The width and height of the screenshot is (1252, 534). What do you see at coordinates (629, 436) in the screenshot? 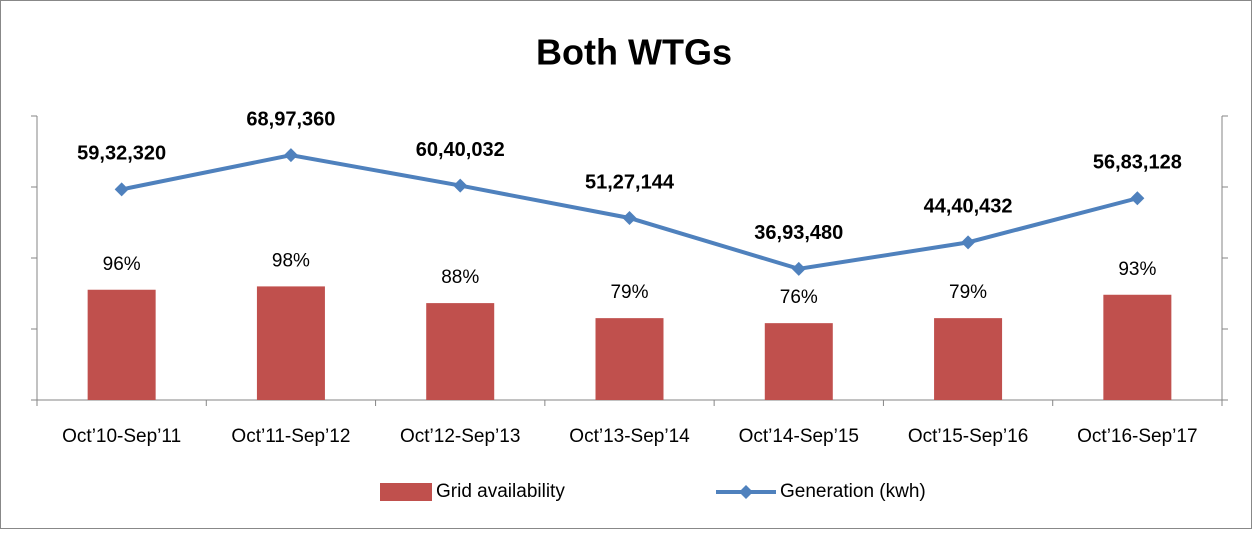
I see `x-tick-label: Oct’13-Sep’14` at bounding box center [629, 436].